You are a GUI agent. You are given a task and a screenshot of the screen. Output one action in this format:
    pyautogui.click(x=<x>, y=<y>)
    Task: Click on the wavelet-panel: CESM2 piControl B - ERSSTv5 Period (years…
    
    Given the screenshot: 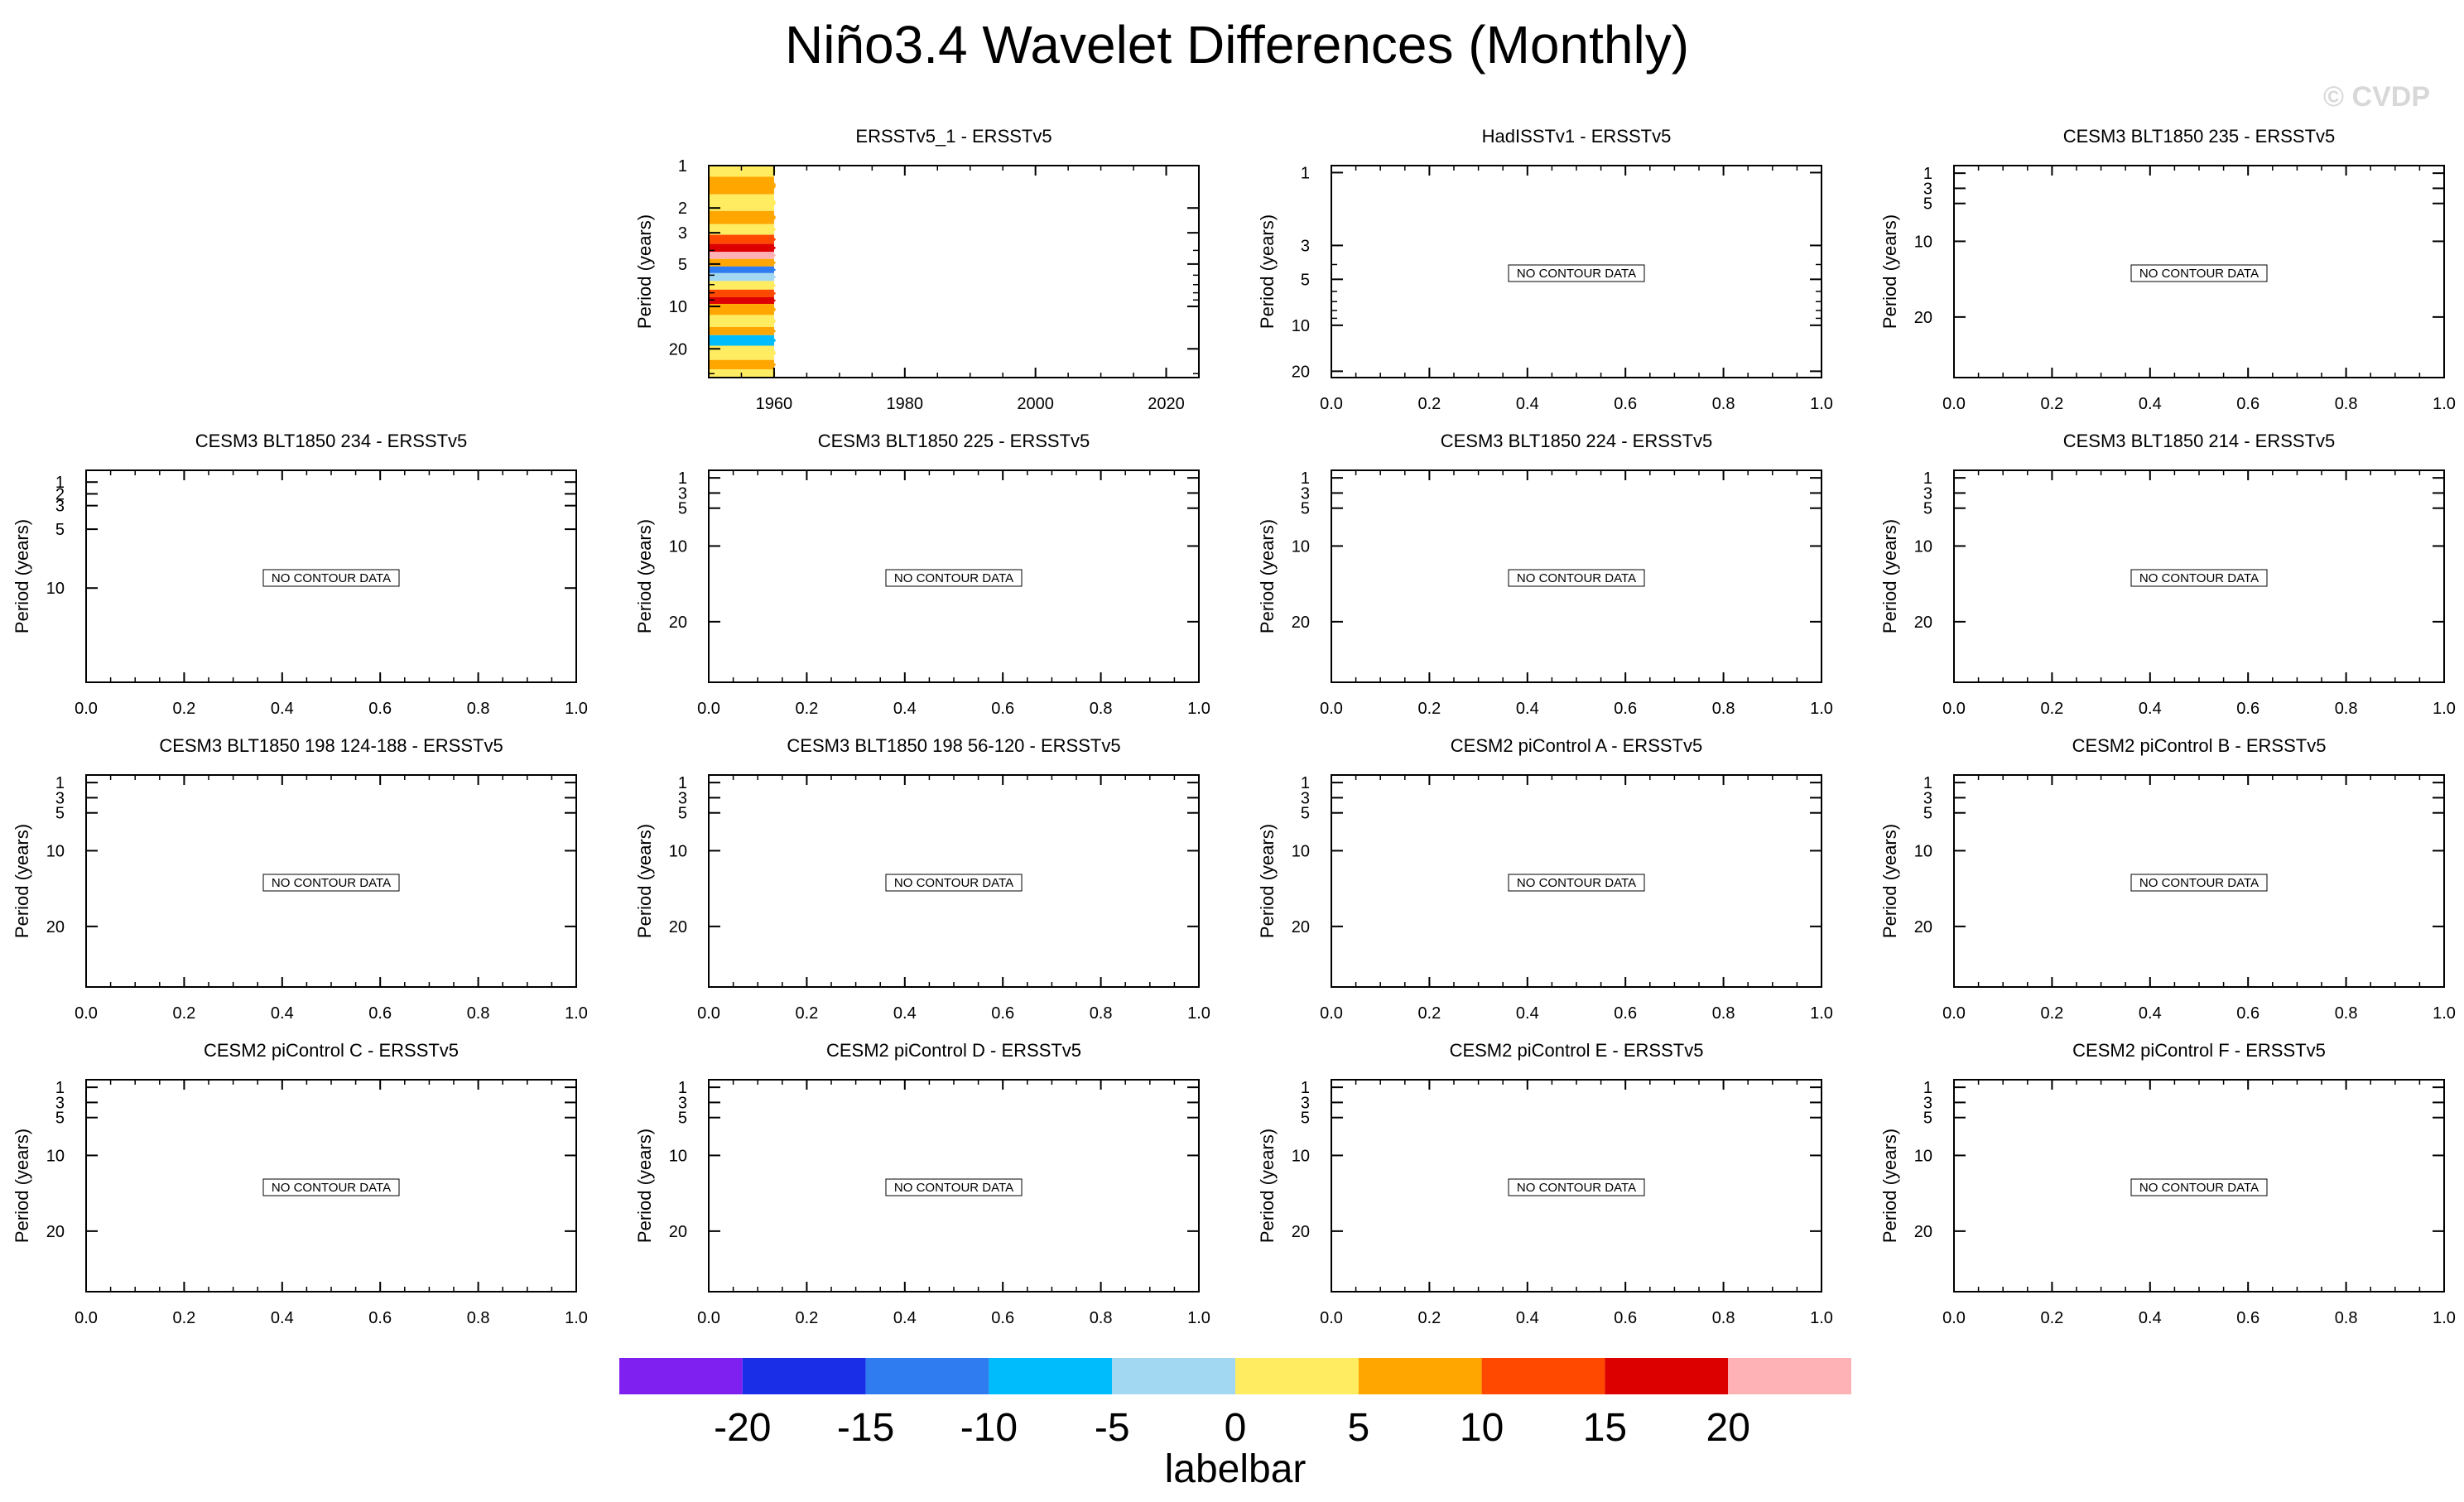 What is the action you would take?
    pyautogui.click(x=2167, y=879)
    